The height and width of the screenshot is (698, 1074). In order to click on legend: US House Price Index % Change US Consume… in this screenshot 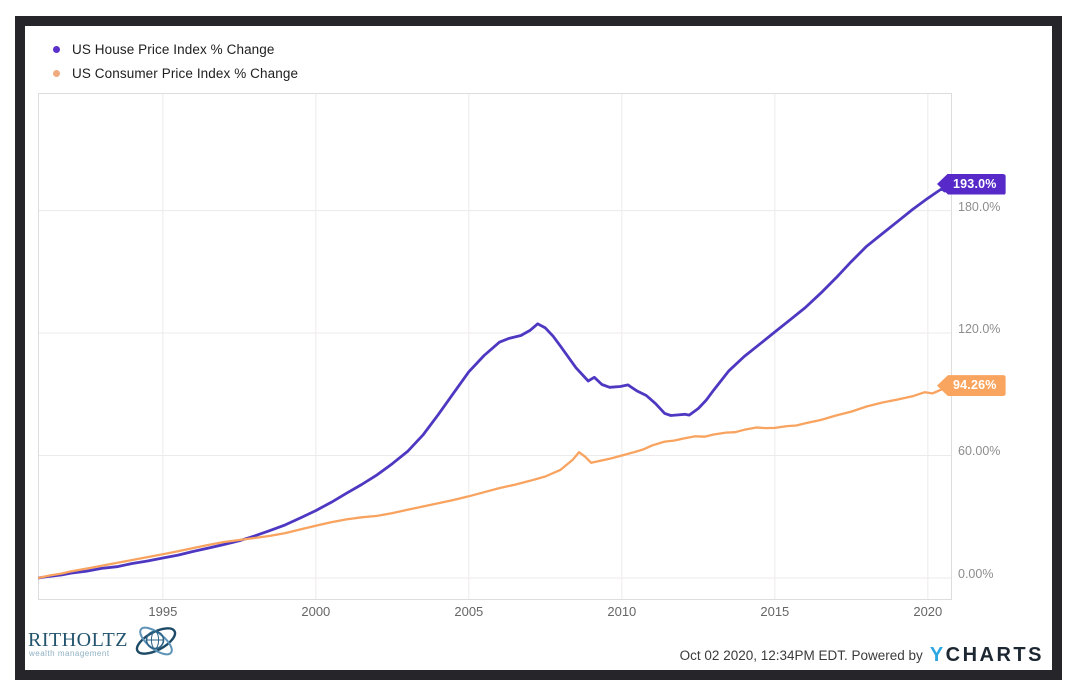, I will do `click(175, 61)`.